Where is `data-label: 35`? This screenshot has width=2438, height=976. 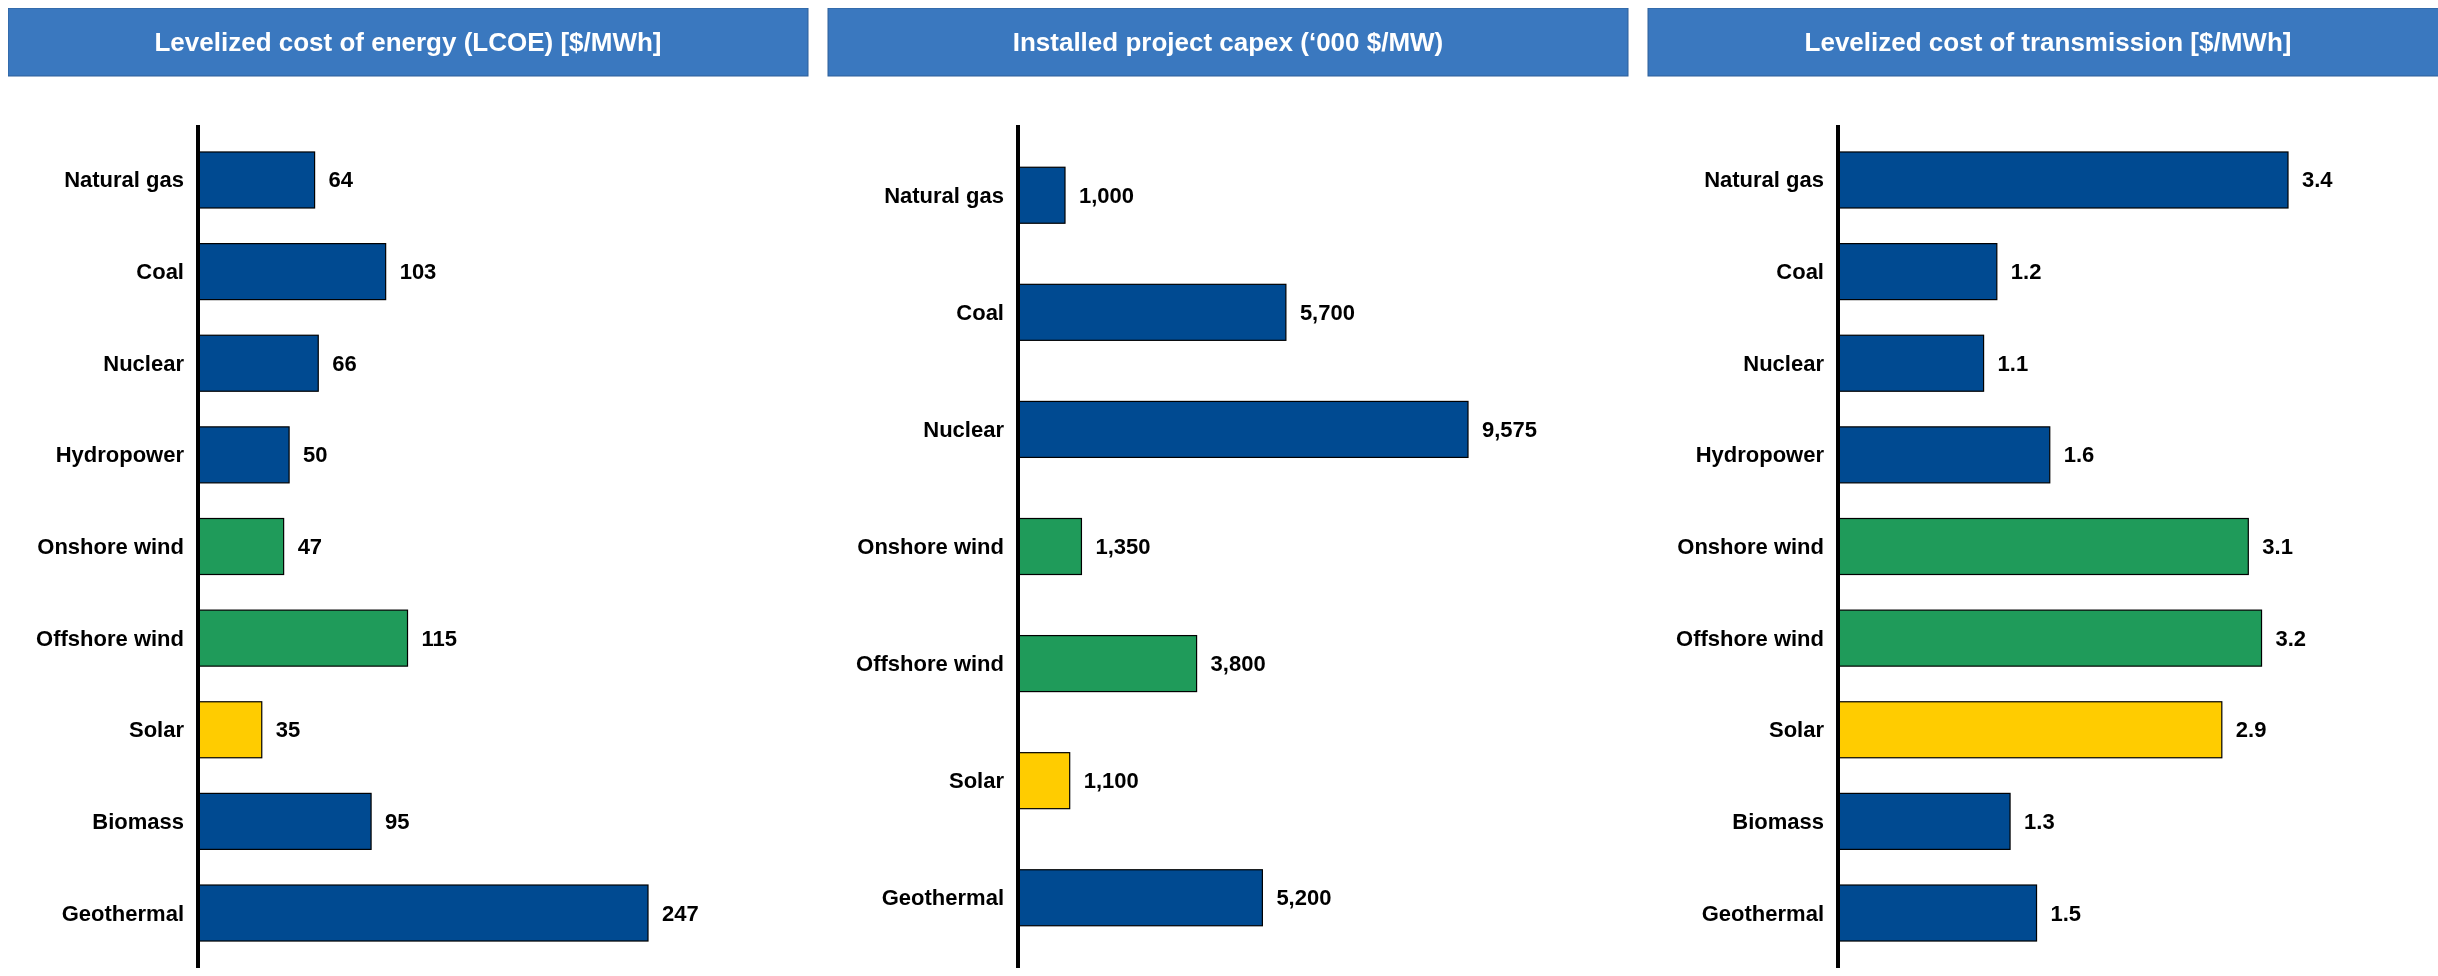
data-label: 35 is located at coordinates (288, 730).